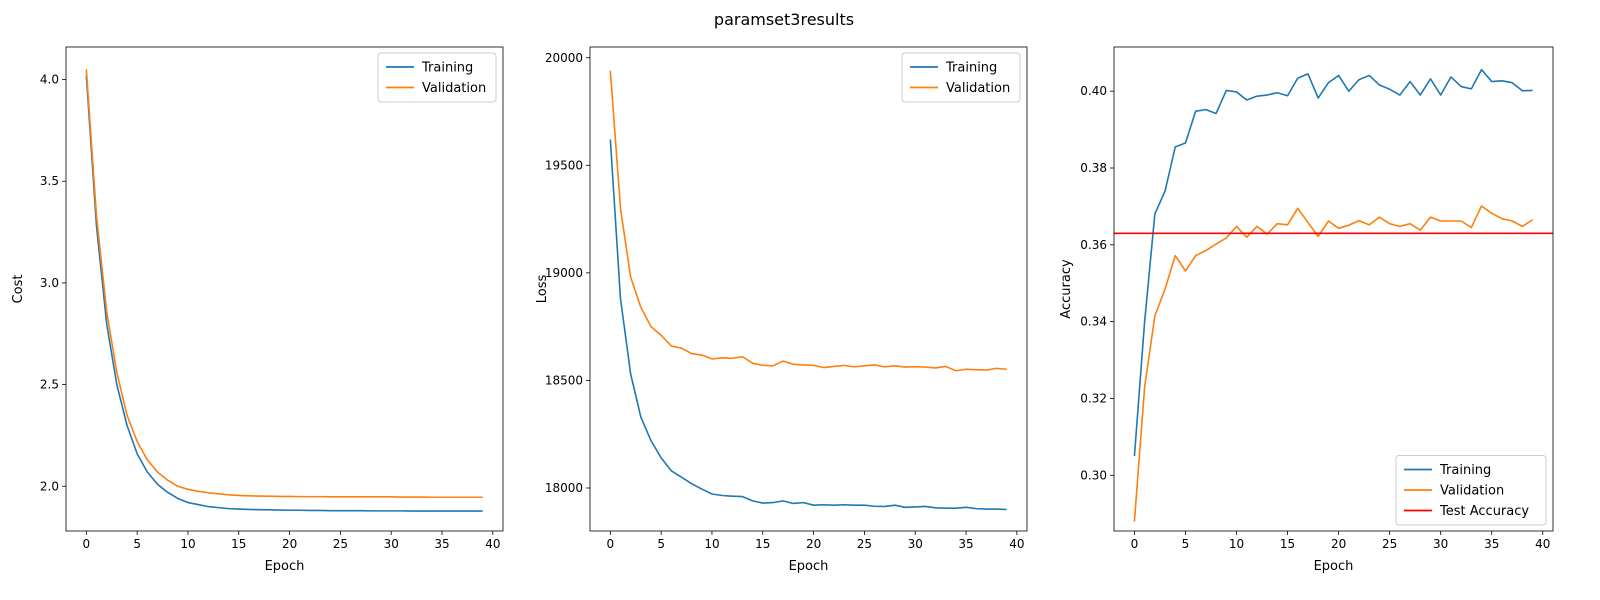  What do you see at coordinates (49, 181) in the screenshot?
I see `y-tick-label: 3.5` at bounding box center [49, 181].